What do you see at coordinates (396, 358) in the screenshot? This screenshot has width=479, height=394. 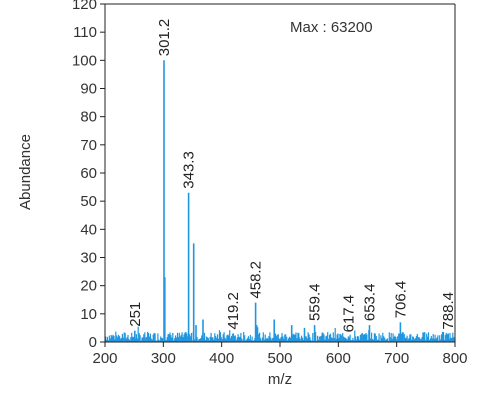 I see `x-tick-label: 700` at bounding box center [396, 358].